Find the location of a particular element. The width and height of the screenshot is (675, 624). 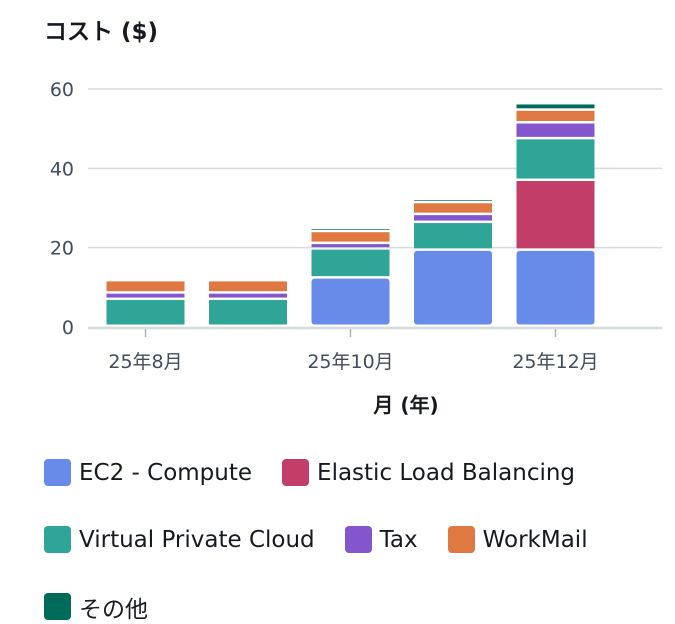

chart-title: コスト ($) is located at coordinates (101, 32).